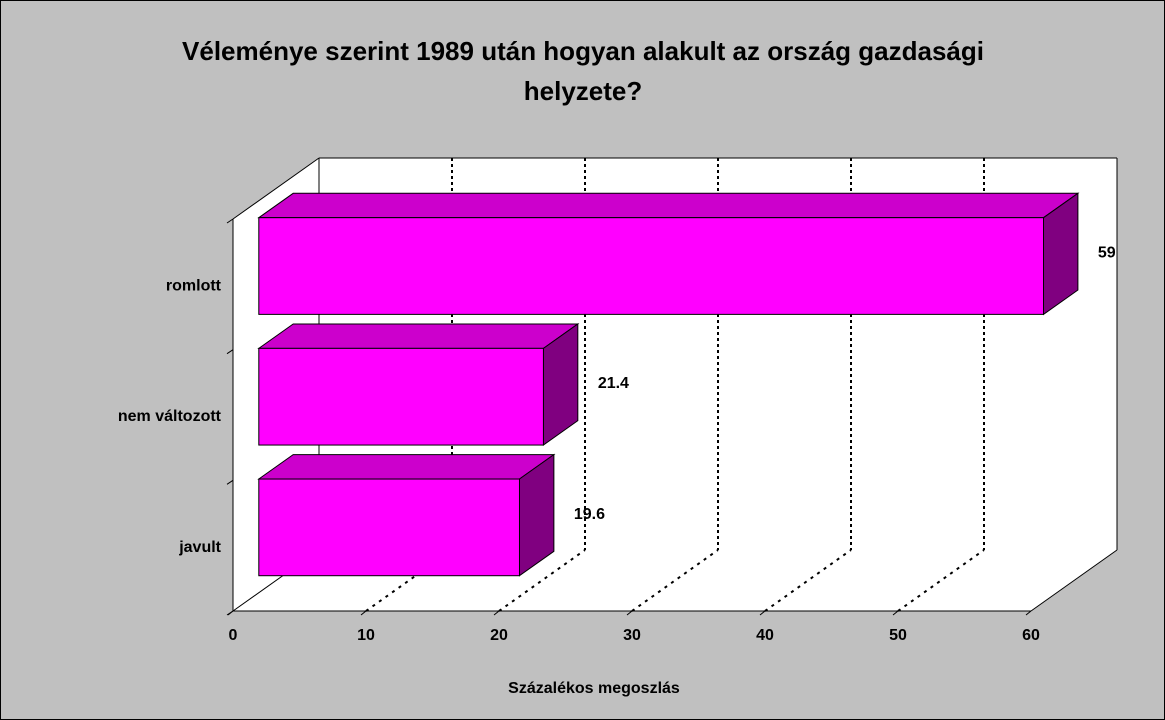 This screenshot has height=720, width=1165. Describe the element at coordinates (613, 383) in the screenshot. I see `data-label: 21.4` at that location.